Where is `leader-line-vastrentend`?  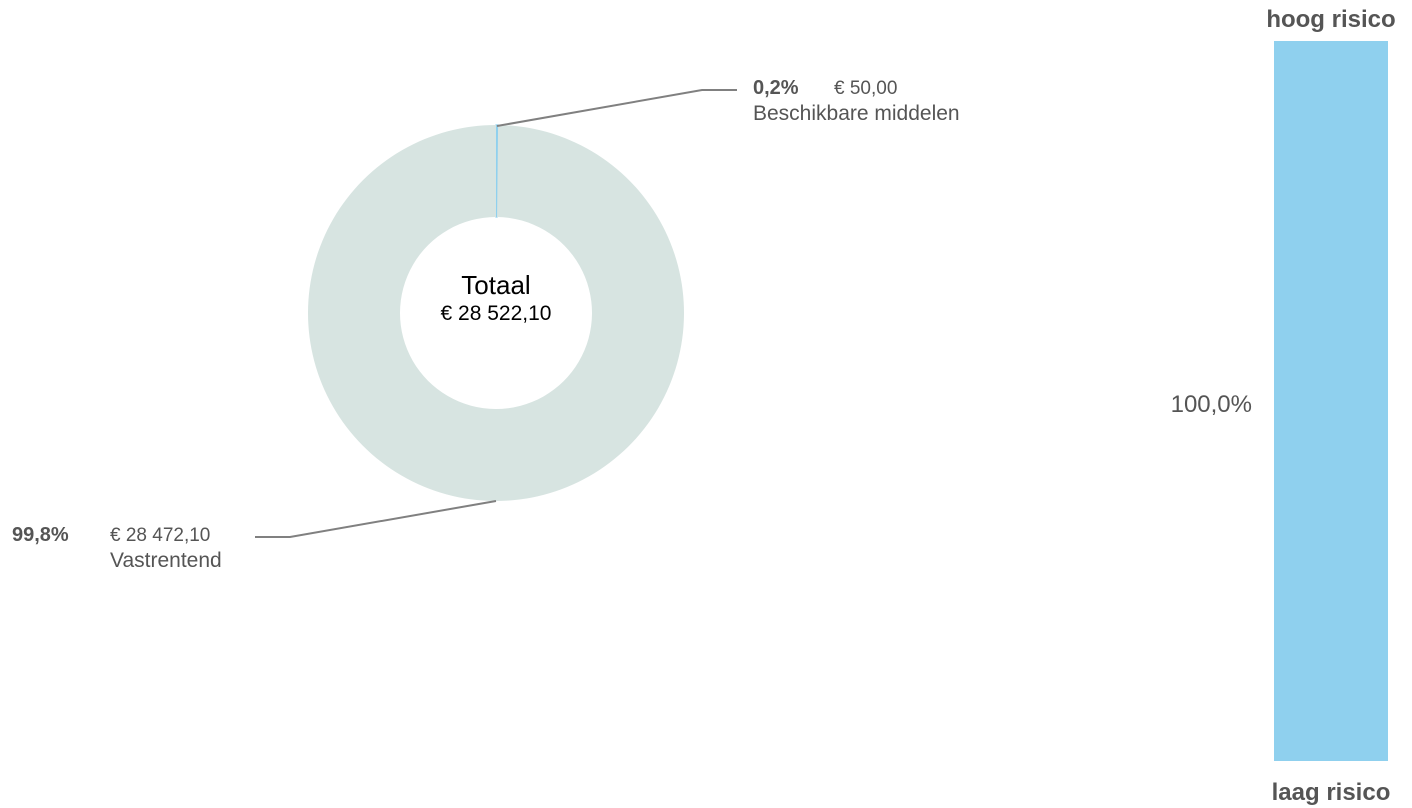
leader-line-vastrentend is located at coordinates (376, 519).